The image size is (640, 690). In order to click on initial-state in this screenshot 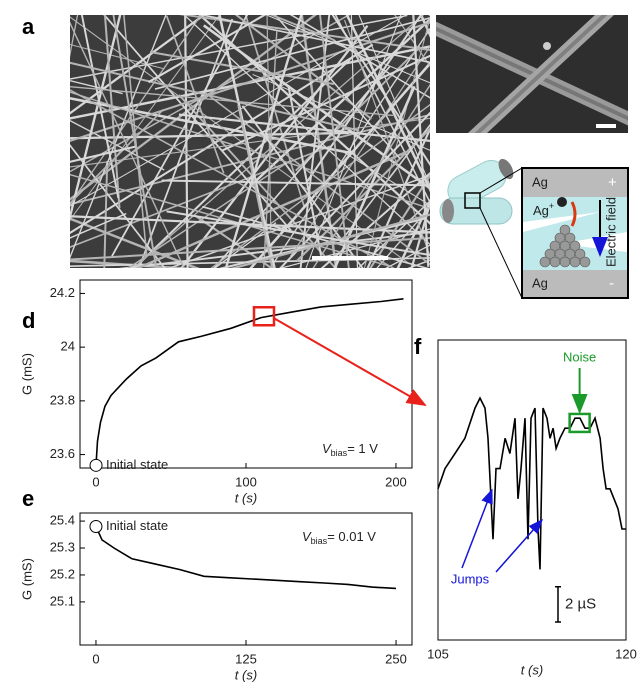, I will do `click(96, 526)`.